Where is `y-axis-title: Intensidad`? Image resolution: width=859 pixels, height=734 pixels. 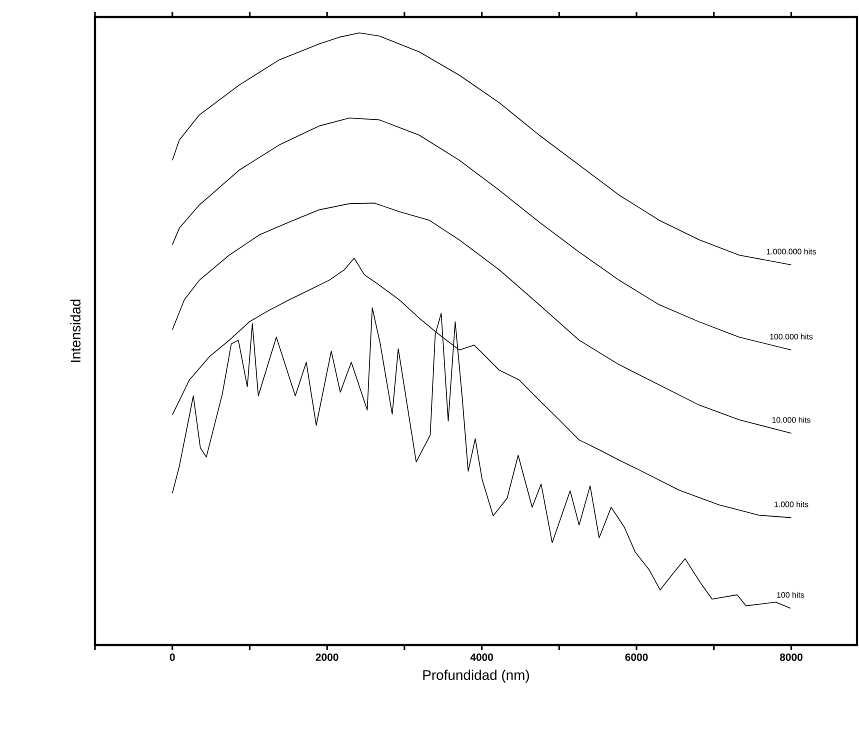 y-axis-title: Intensidad is located at coordinates (75, 331).